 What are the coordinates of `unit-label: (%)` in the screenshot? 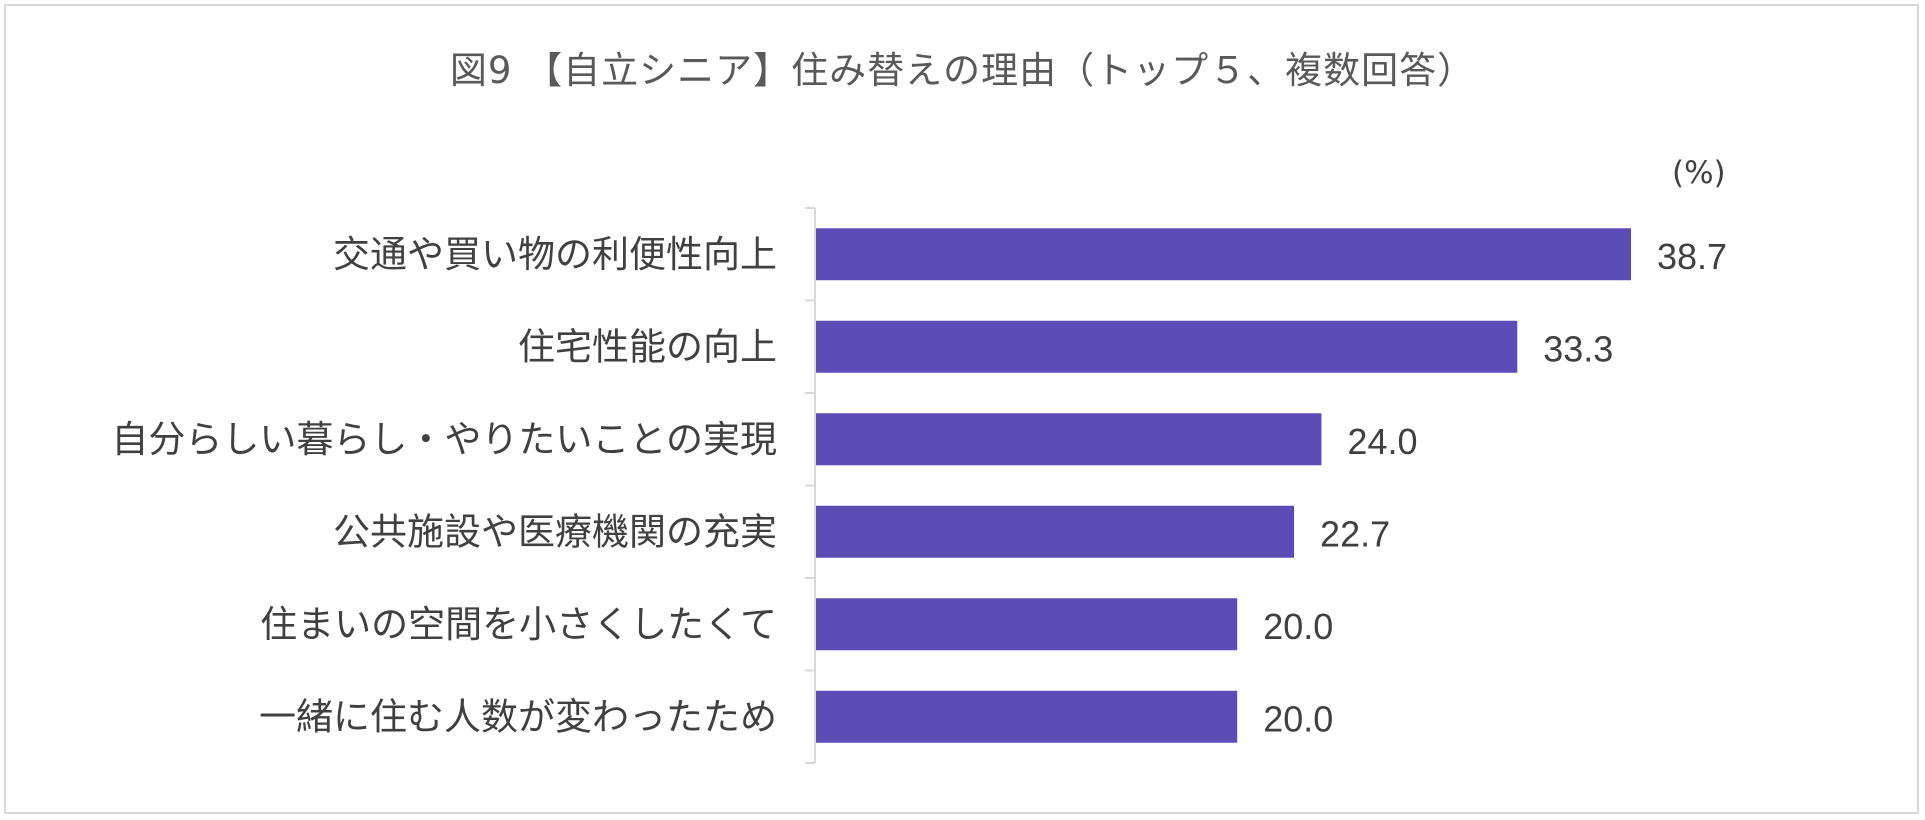 It's located at (1699, 173).